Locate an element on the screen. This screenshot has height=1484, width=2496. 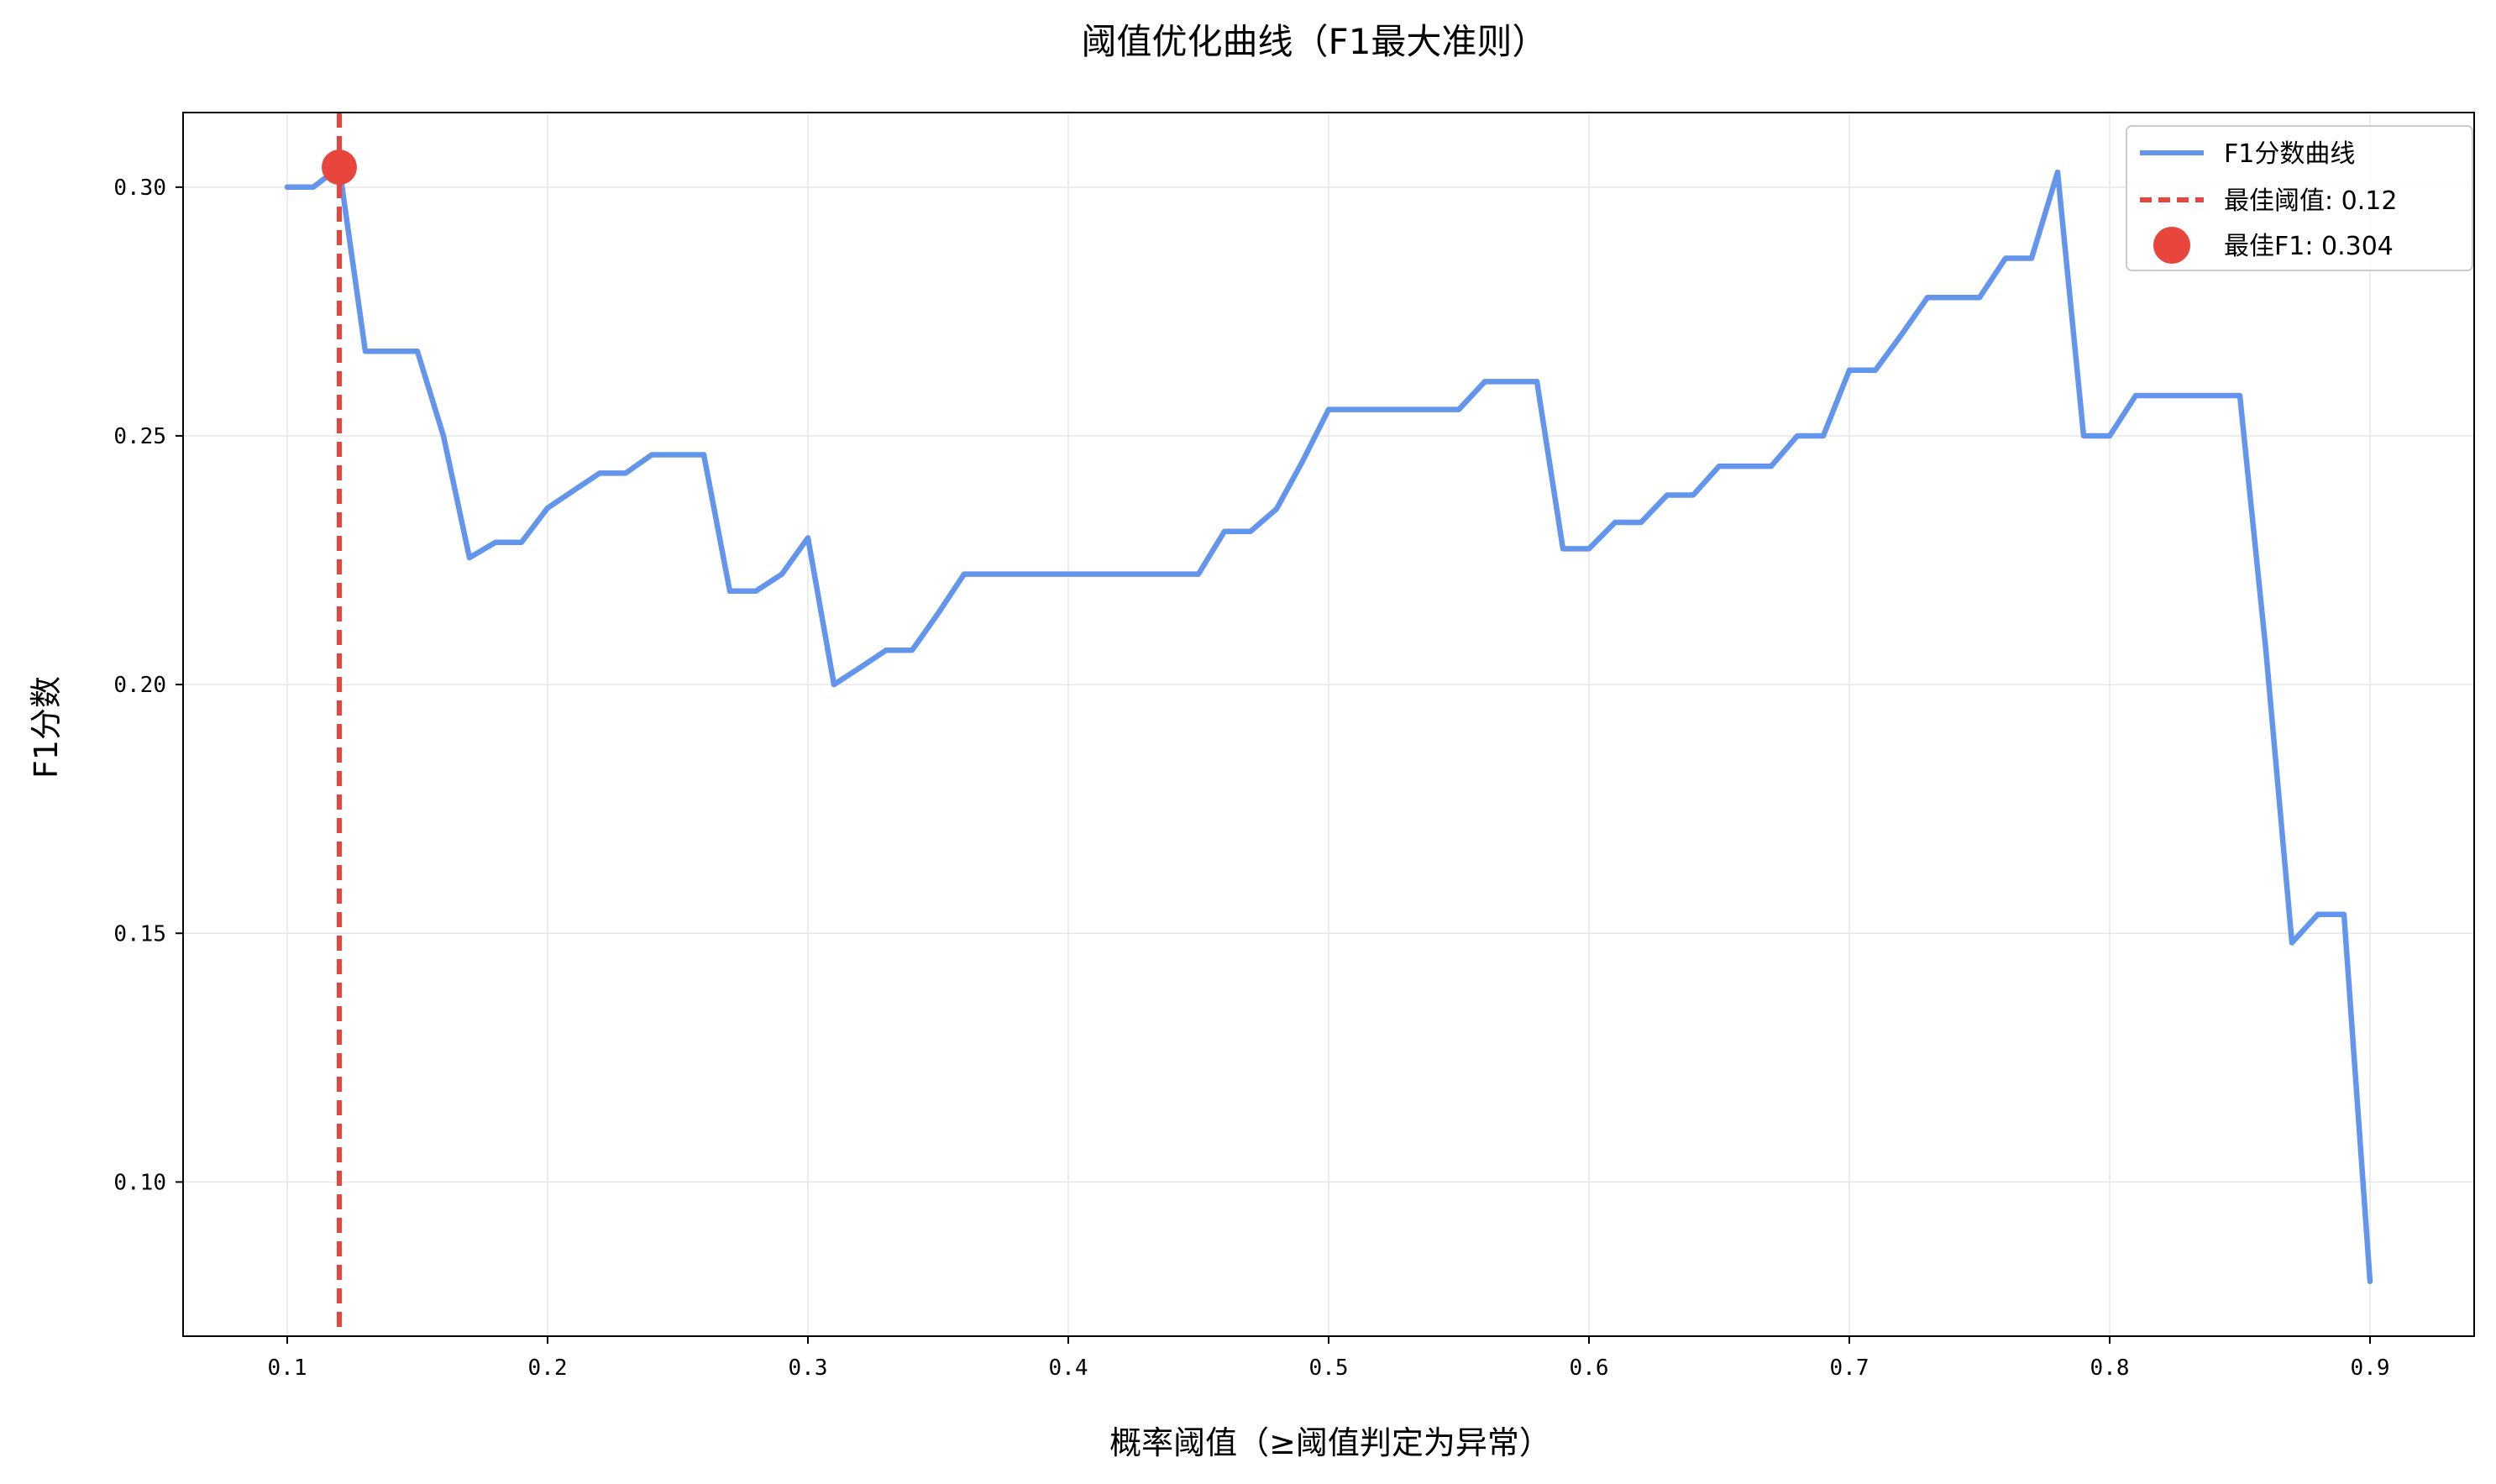
legend-frame is located at coordinates (2299, 198).